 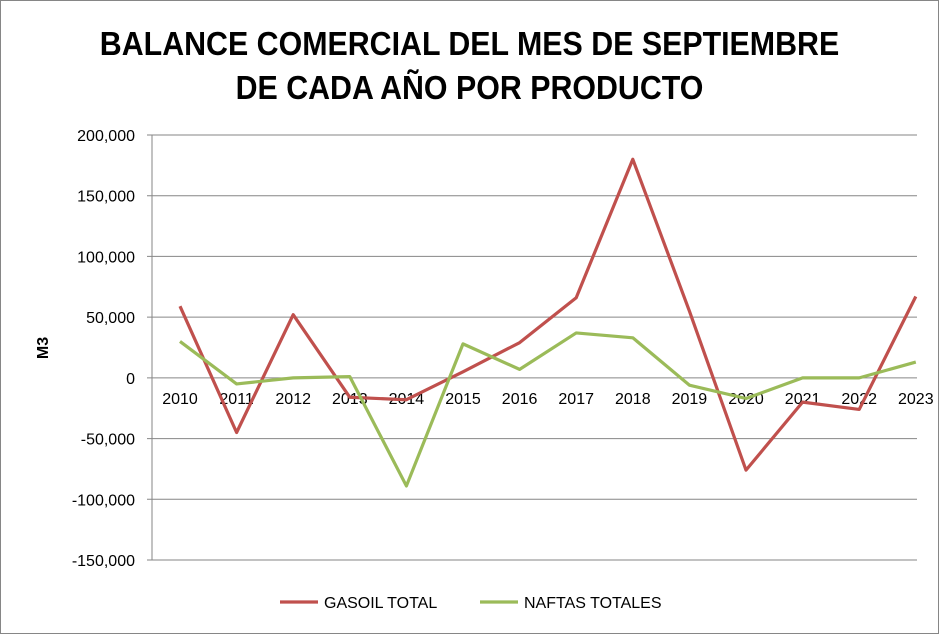 I want to click on x-tick-label: 2018, so click(x=633, y=399).